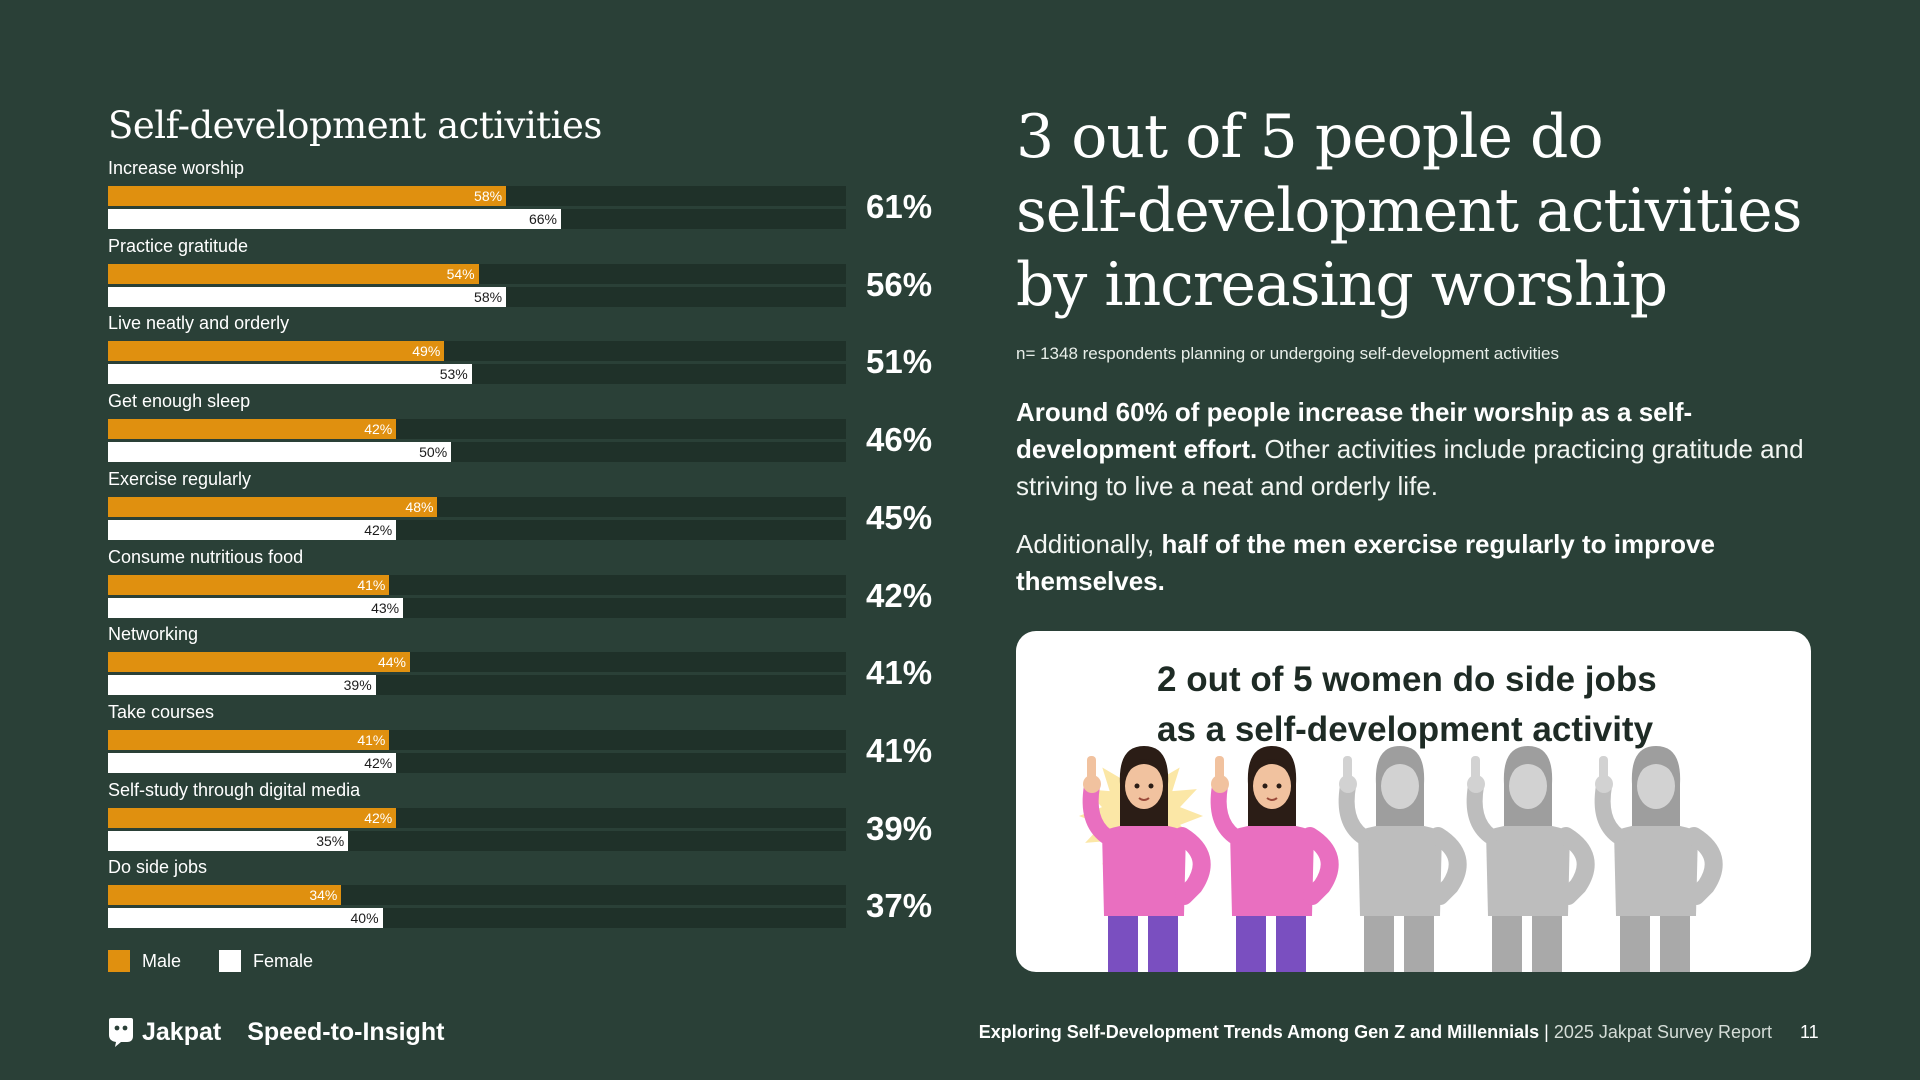  Describe the element at coordinates (334, 219) in the screenshot. I see `bar-female: 66%` at that location.